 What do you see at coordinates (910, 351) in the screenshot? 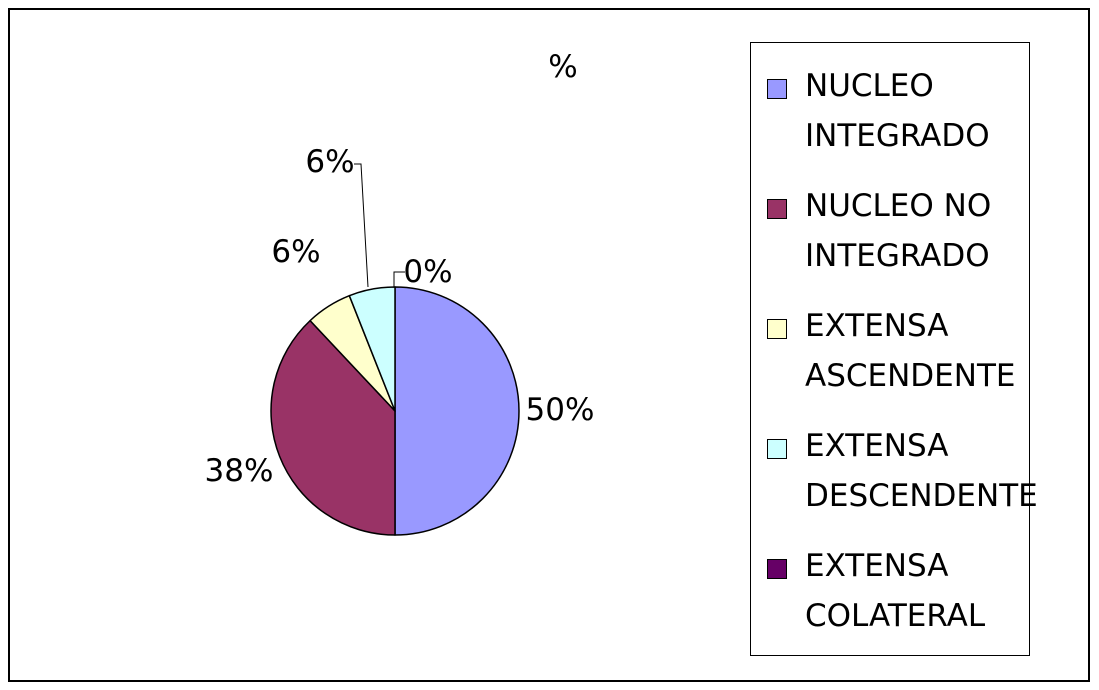
I see `legend-label: EXTENSA ASCENDENTE` at bounding box center [910, 351].